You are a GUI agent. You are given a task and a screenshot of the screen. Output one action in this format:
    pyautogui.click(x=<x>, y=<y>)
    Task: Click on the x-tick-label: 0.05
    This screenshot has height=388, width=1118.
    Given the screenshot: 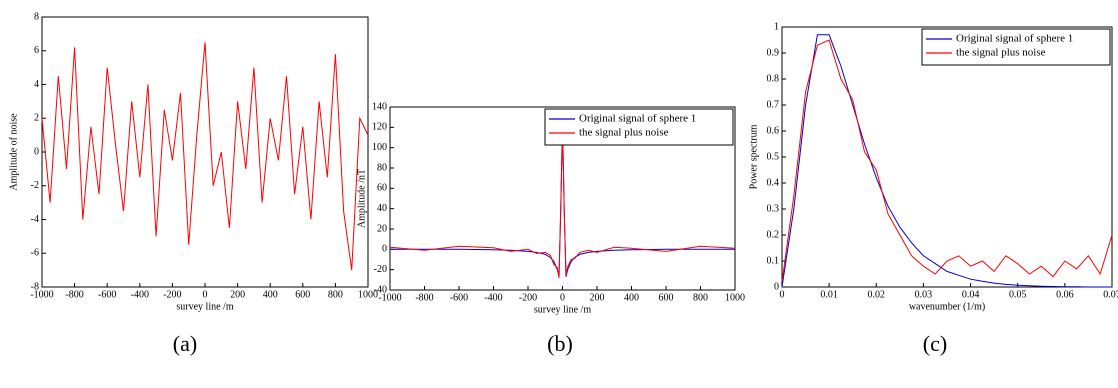 What is the action you would take?
    pyautogui.click(x=1018, y=294)
    